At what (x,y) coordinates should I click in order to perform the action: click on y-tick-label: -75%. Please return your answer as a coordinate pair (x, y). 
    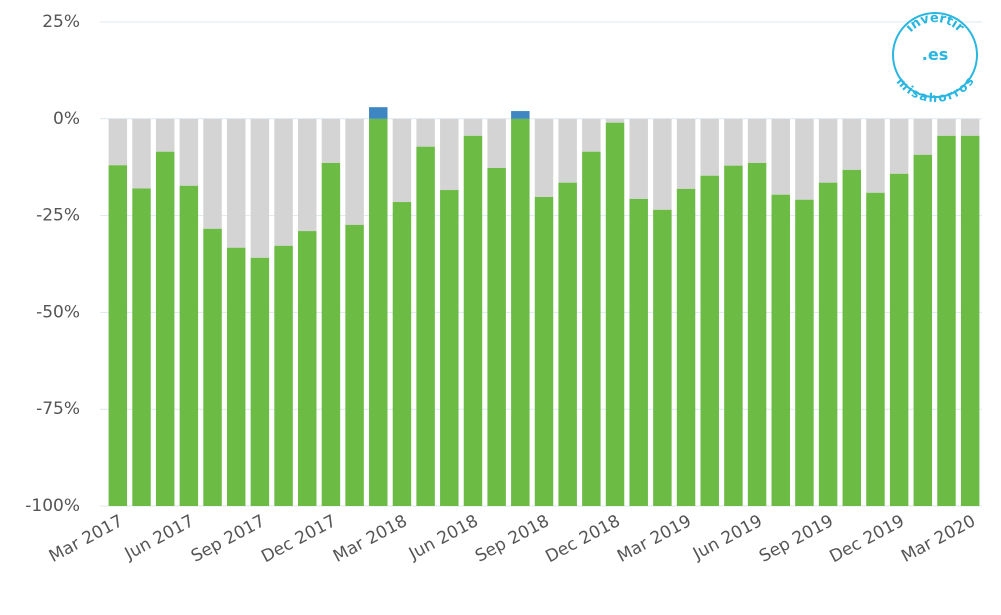
    Looking at the image, I should click on (58, 409).